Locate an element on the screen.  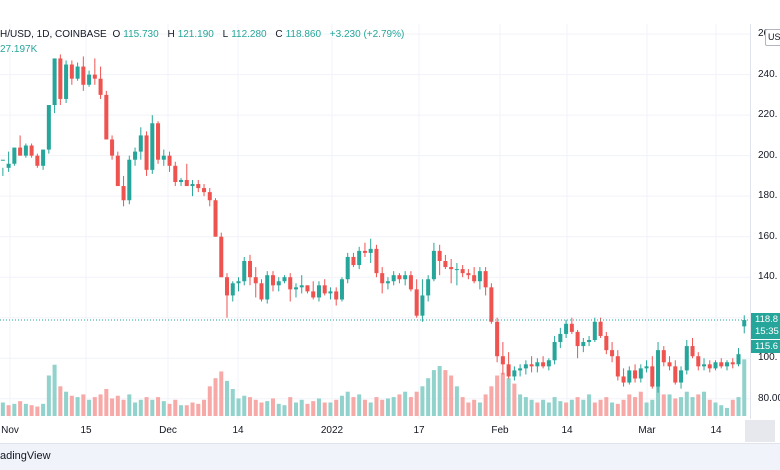
last-price-tag: 118.8 15:35 is located at coordinates (765, 326).